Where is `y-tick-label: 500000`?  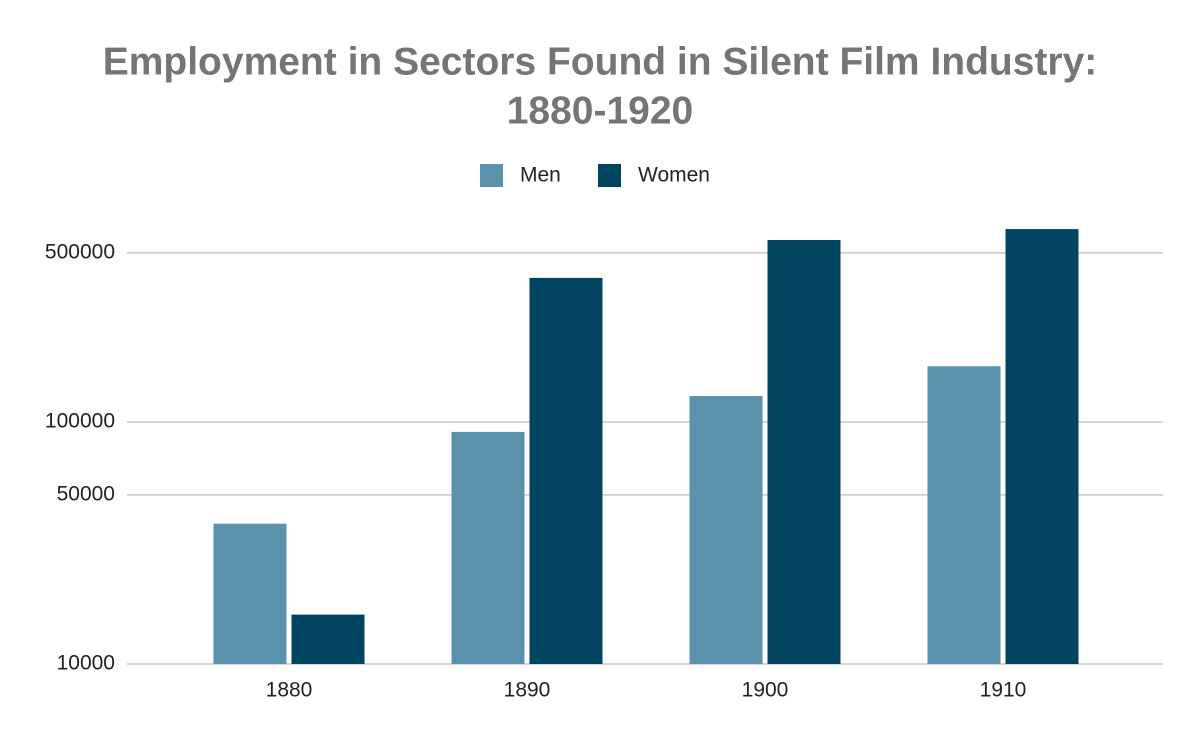 y-tick-label: 500000 is located at coordinates (80, 251).